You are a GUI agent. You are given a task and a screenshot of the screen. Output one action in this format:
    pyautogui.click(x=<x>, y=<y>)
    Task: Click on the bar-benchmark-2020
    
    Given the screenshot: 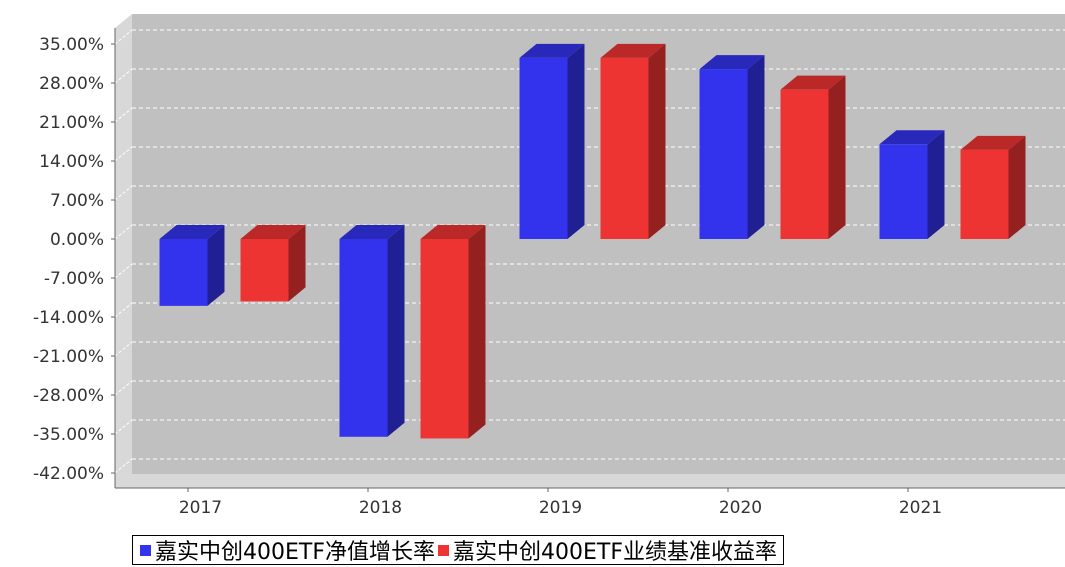 What is the action you would take?
    pyautogui.click(x=813, y=157)
    